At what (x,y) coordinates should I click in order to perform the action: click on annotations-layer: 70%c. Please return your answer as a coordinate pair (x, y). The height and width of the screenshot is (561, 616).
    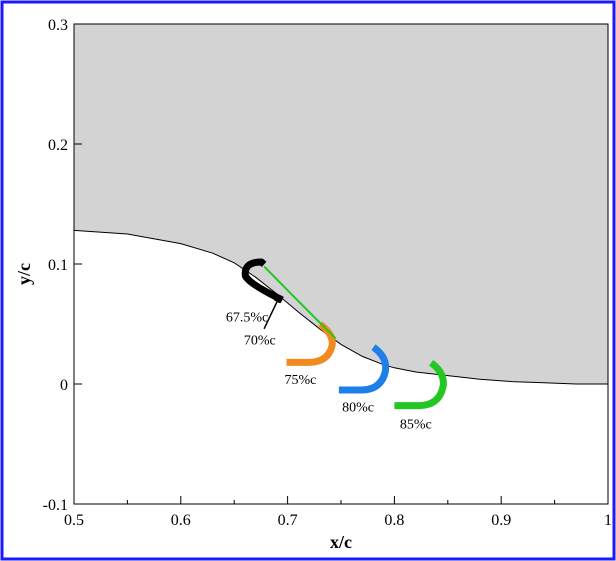
    Looking at the image, I should click on (262, 321).